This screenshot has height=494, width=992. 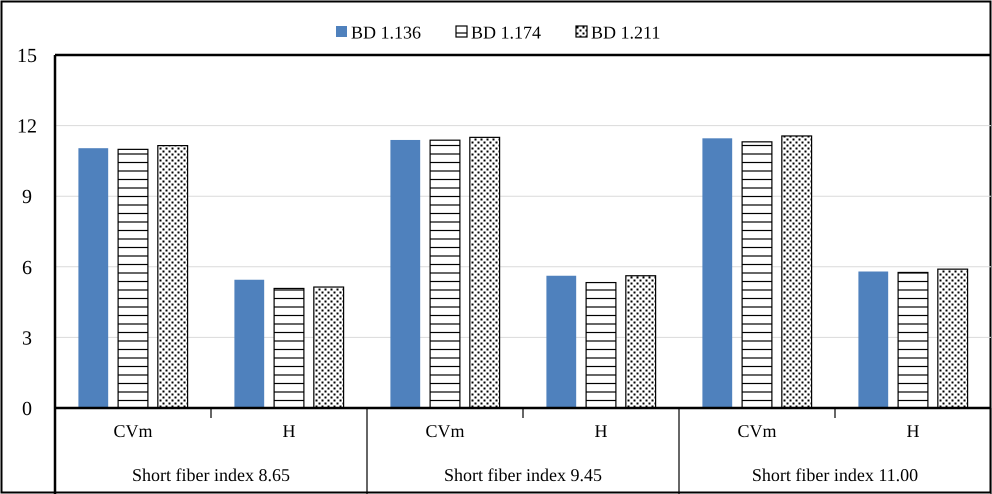 What do you see at coordinates (386, 32) in the screenshot?
I see `legend-label: BD 1.136` at bounding box center [386, 32].